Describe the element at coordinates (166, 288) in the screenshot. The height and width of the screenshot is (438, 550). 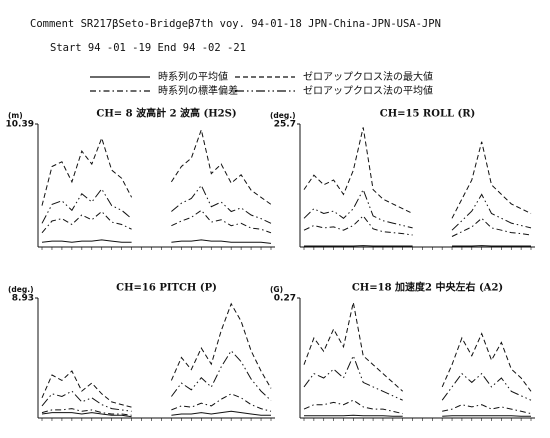
I see `chart-title: CH=16 PITCH (P)` at that location.